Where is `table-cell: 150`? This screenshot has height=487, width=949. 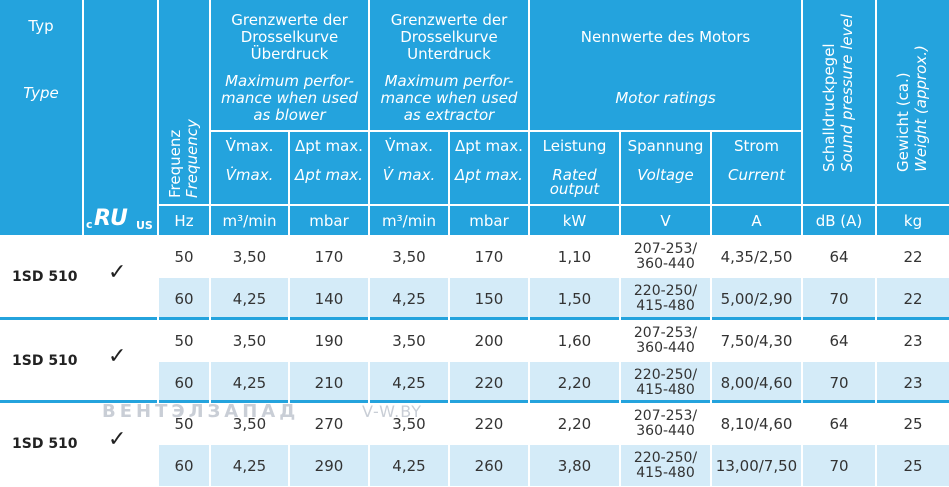
table-cell: 150 is located at coordinates (489, 298).